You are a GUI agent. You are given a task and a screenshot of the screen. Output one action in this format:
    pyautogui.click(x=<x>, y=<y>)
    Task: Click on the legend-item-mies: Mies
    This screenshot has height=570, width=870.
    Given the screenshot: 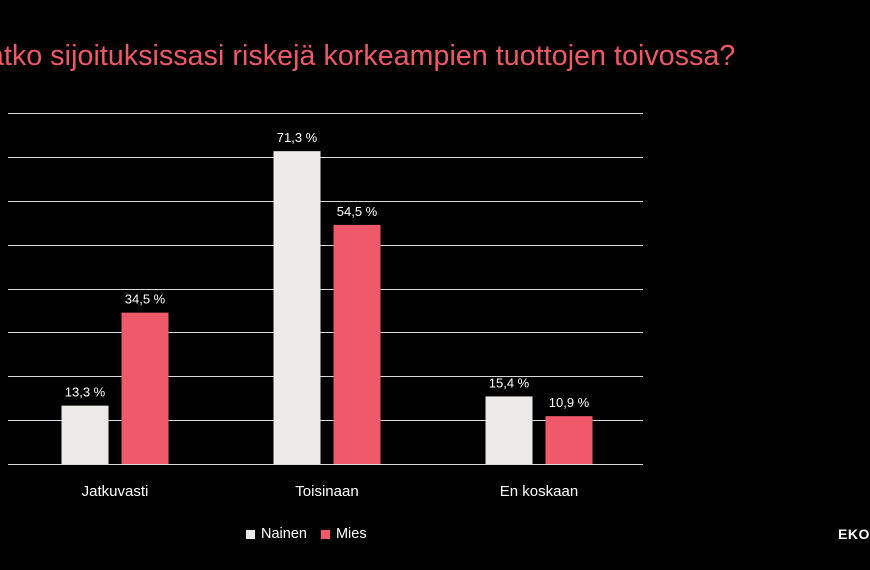 What is the action you would take?
    pyautogui.click(x=343, y=534)
    